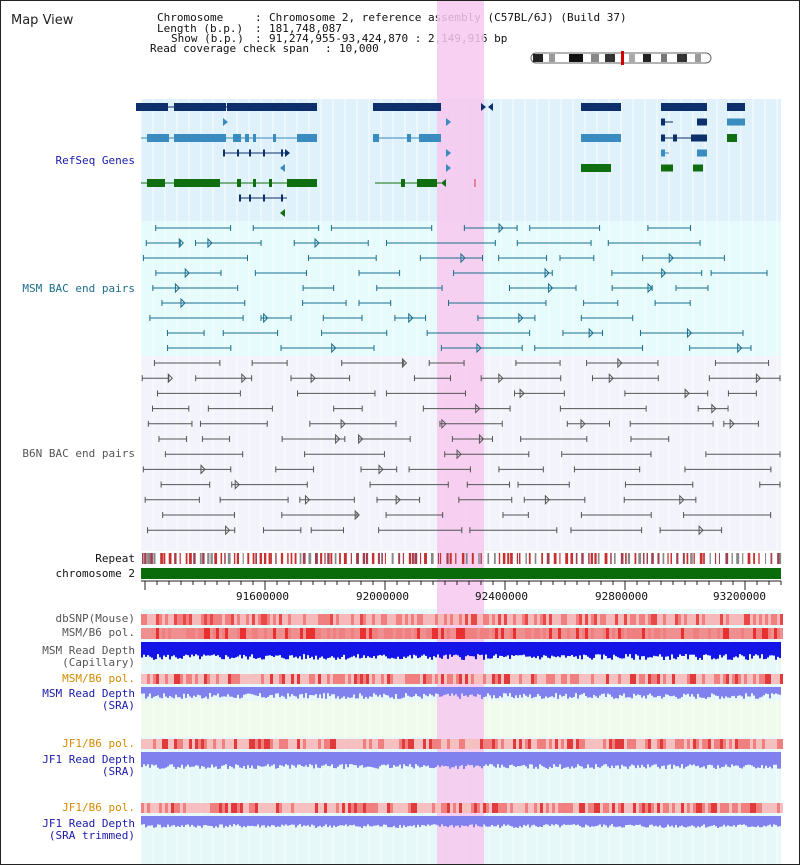  What do you see at coordinates (460, 432) in the screenshot?
I see `selected-region-highlight` at bounding box center [460, 432].